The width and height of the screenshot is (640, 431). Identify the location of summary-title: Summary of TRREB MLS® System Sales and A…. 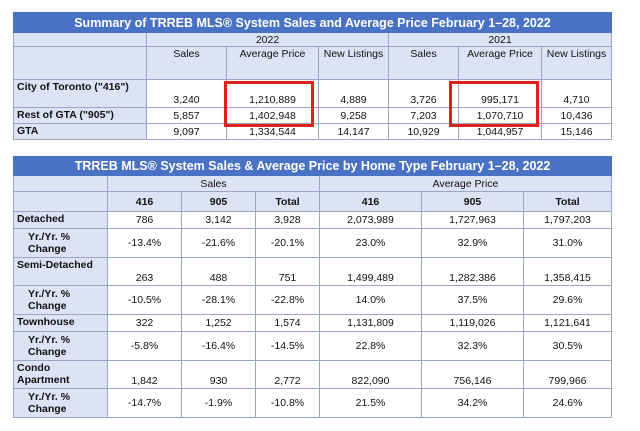
(312, 22).